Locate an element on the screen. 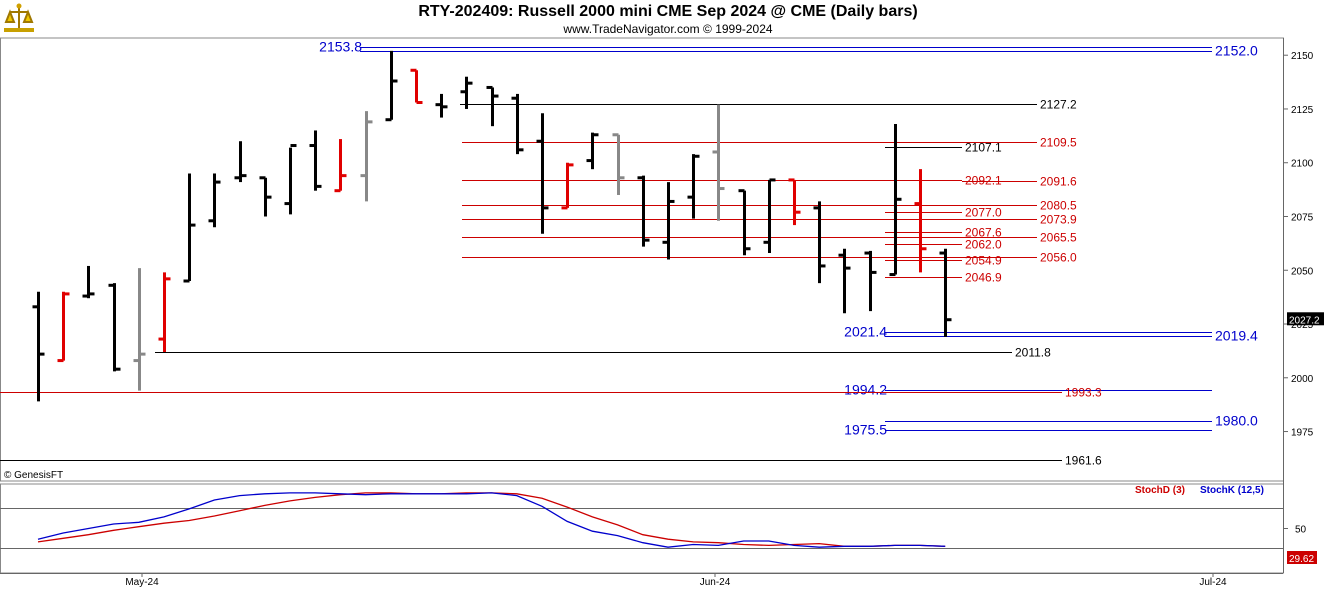 Image resolution: width=1336 pixels, height=591 pixels. trade-navigator-logo-icon is located at coordinates (19, 17).